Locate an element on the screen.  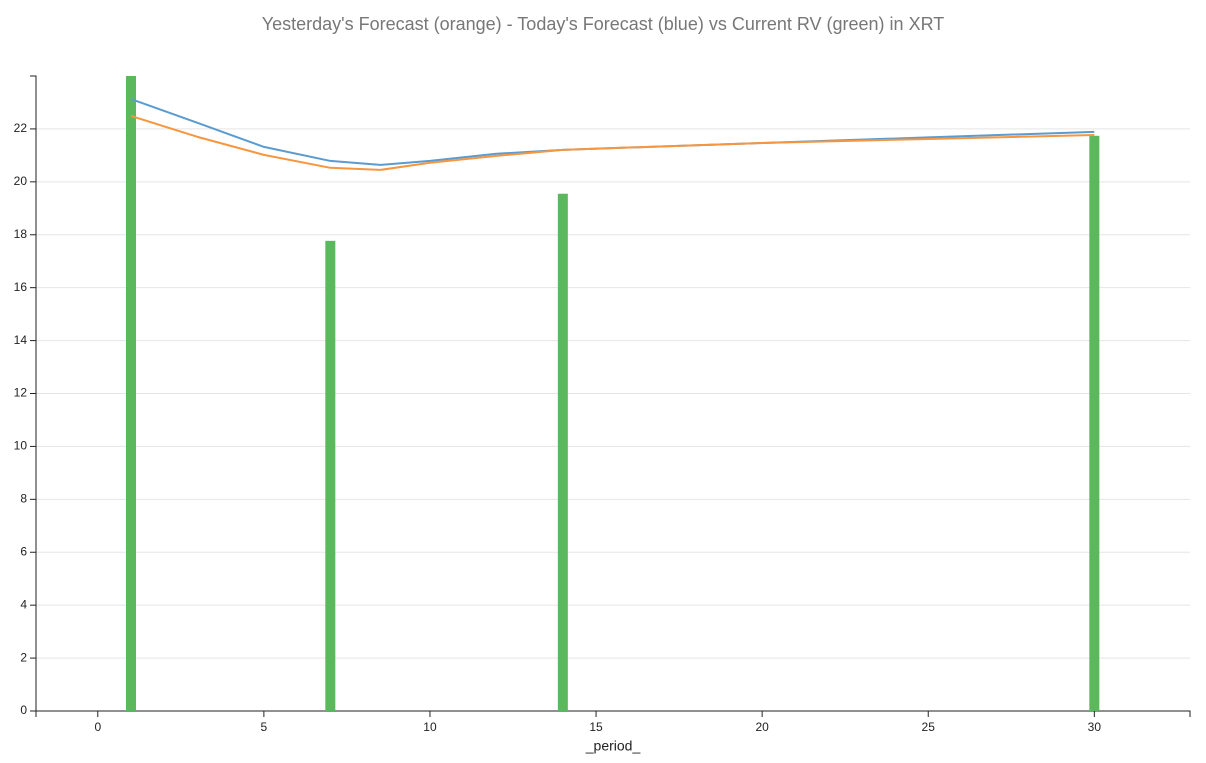
y-tick-label: 18 is located at coordinates (21, 234).